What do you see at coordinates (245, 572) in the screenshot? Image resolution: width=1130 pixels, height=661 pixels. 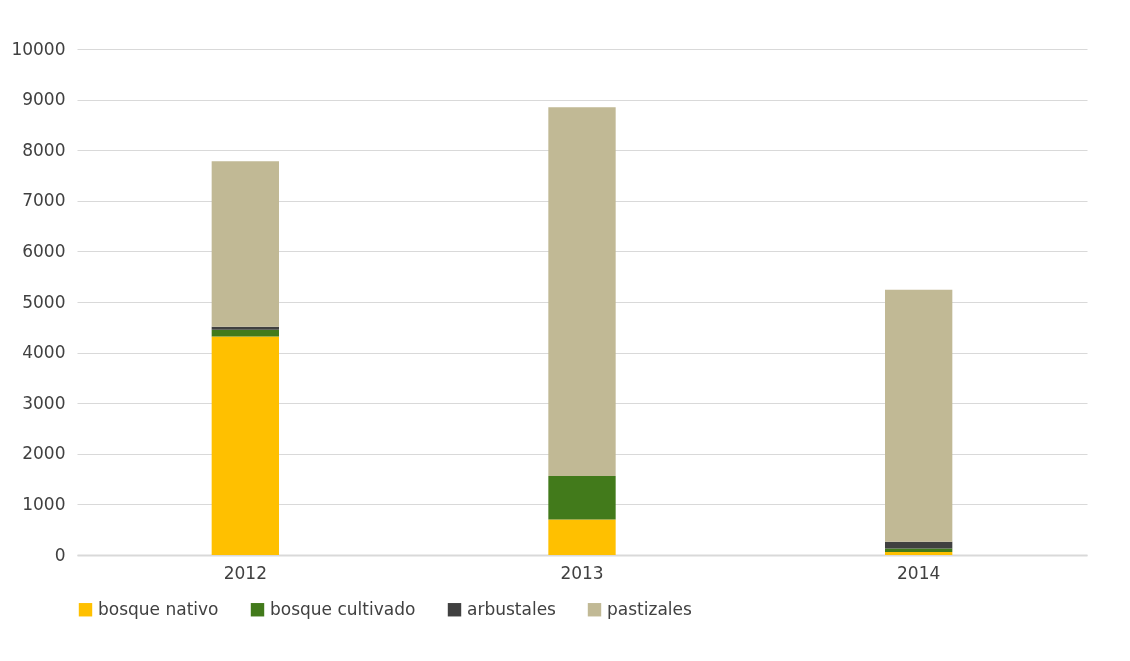 I see `x-tick-label: 2012` at bounding box center [245, 572].